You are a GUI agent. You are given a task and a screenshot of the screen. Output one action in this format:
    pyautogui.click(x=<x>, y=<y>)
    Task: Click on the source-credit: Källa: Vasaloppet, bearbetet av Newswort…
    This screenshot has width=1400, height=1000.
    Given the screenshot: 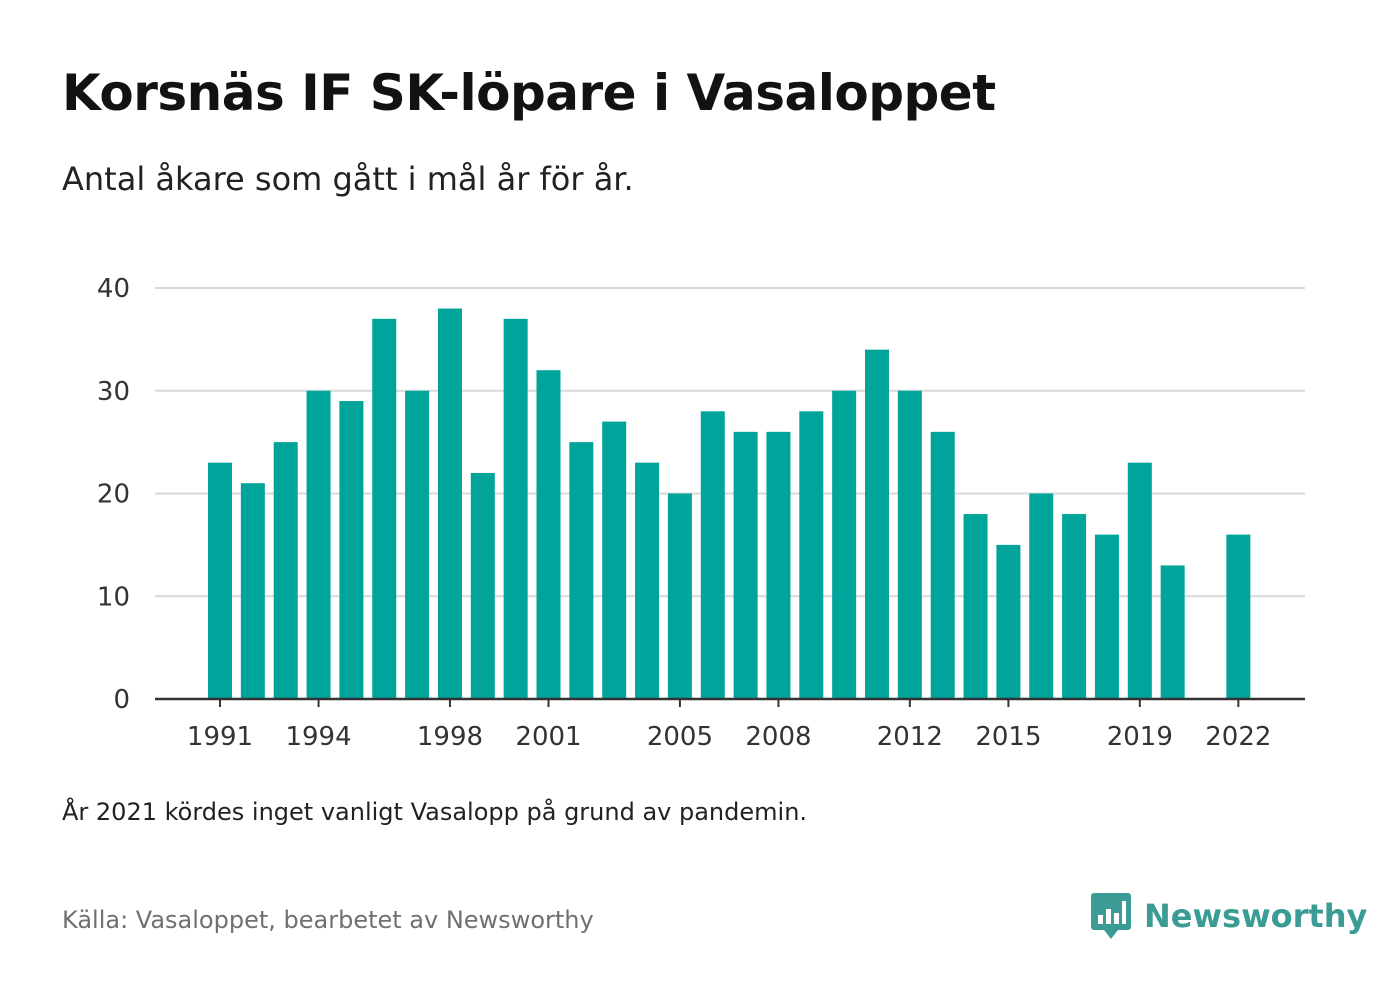 What is the action you would take?
    pyautogui.click(x=328, y=920)
    